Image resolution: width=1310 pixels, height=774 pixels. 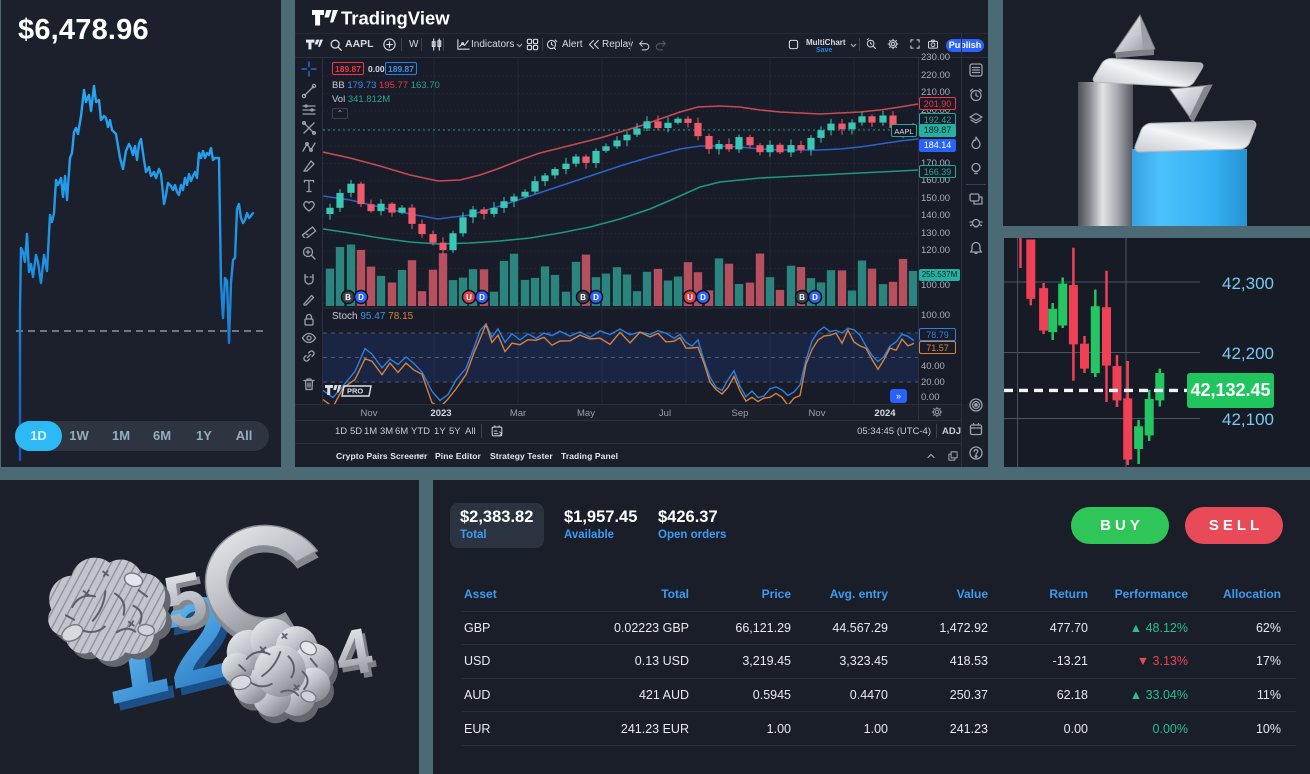 I want to click on svg-text: 4, so click(x=354, y=652).